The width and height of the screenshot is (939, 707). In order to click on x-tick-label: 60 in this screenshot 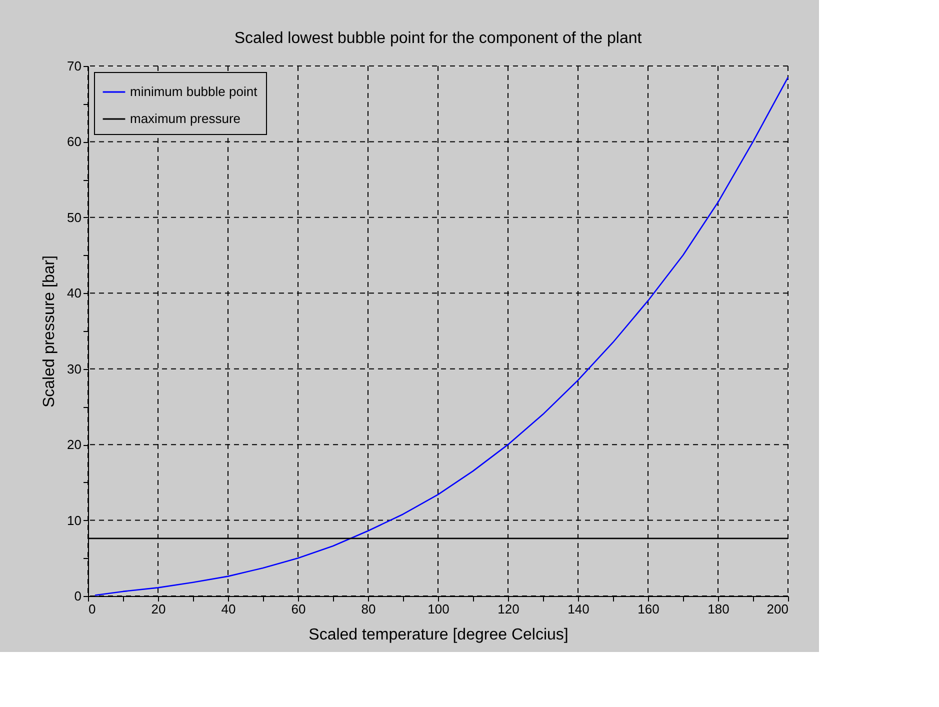, I will do `click(298, 609)`.